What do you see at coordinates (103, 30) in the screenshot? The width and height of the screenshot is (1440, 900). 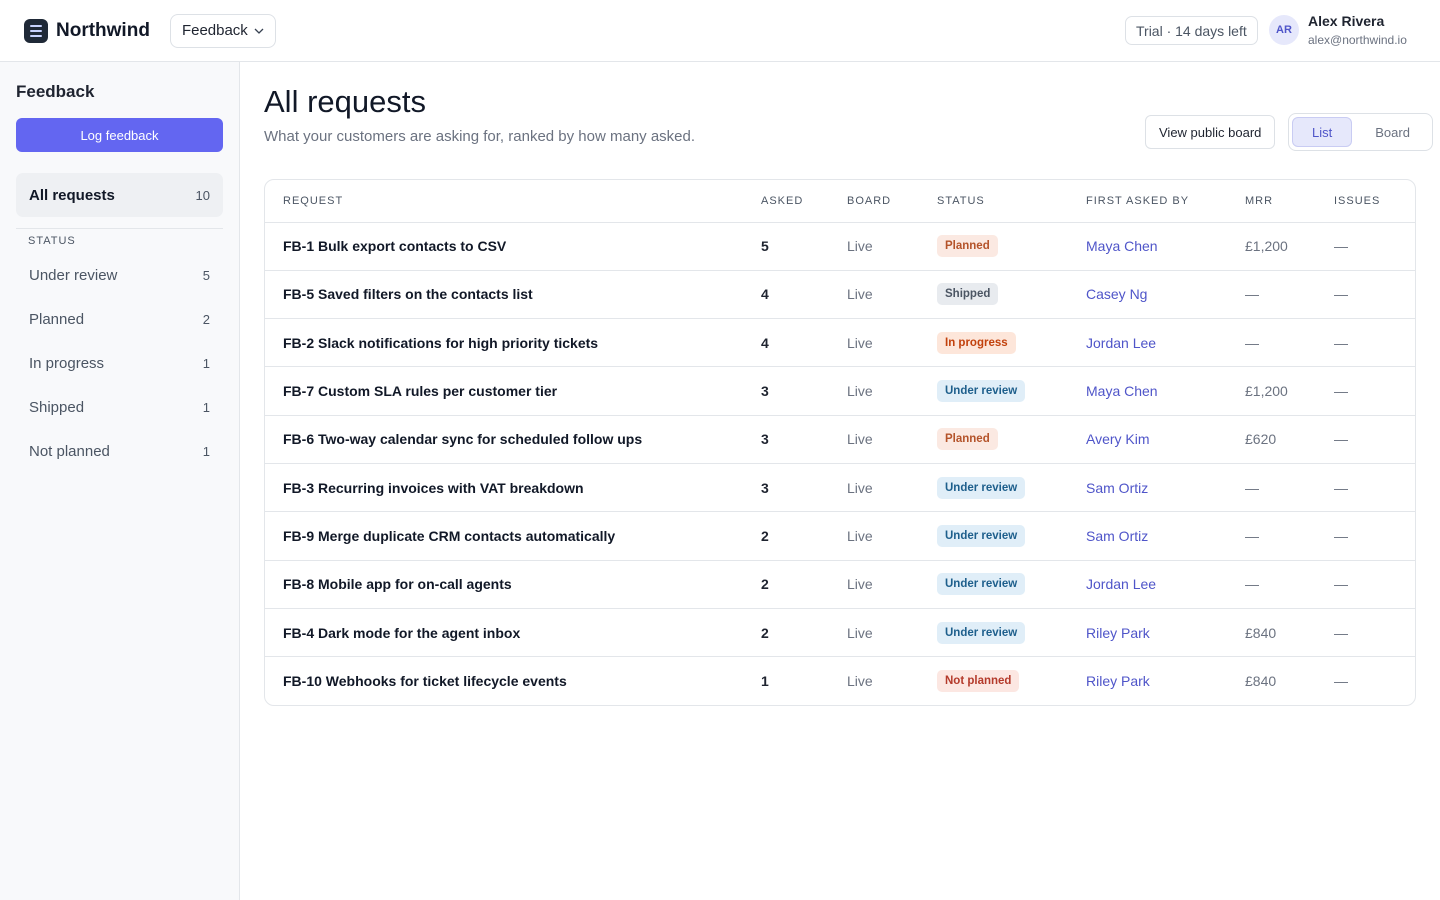 I see `brand: Northwind` at bounding box center [103, 30].